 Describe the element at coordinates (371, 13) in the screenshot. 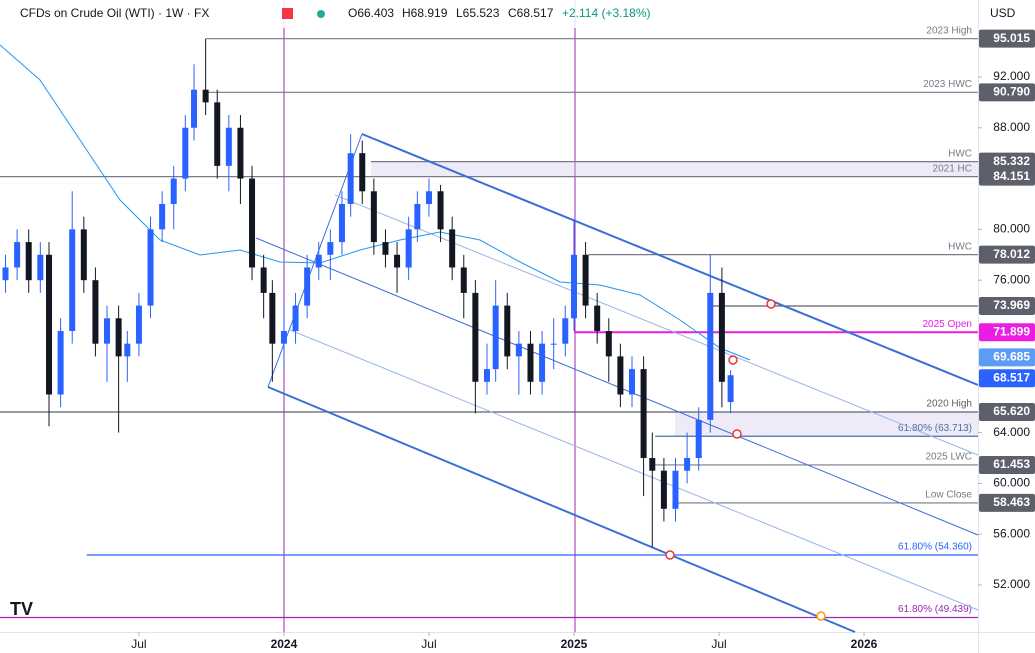

I see `open: O66.403` at that location.